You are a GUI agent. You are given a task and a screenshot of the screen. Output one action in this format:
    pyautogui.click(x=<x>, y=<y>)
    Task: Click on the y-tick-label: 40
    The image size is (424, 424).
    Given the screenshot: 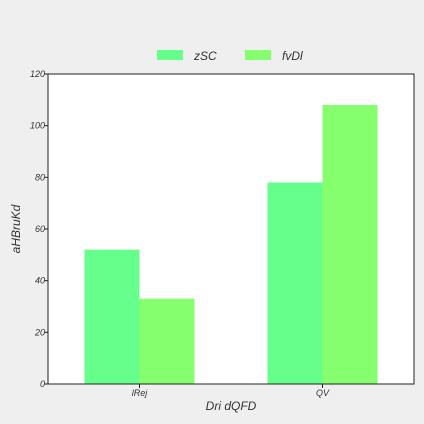 What is the action you would take?
    pyautogui.click(x=40, y=281)
    